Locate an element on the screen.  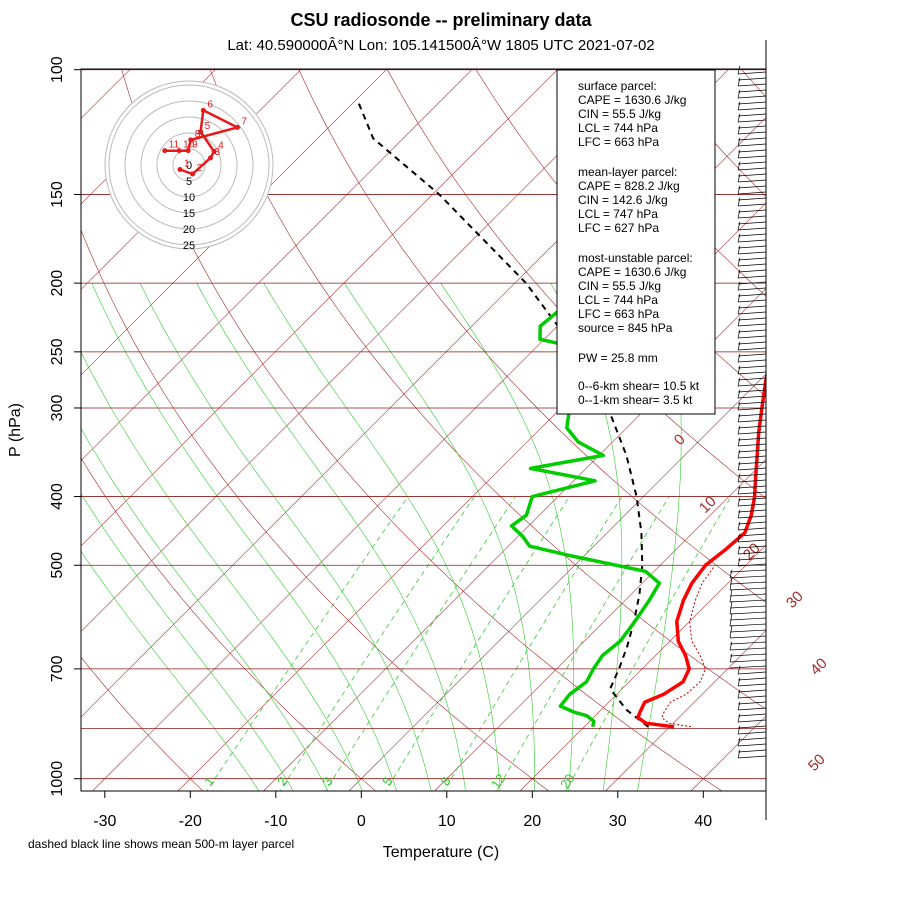
isotherm-label: 50 is located at coordinates (817, 763).